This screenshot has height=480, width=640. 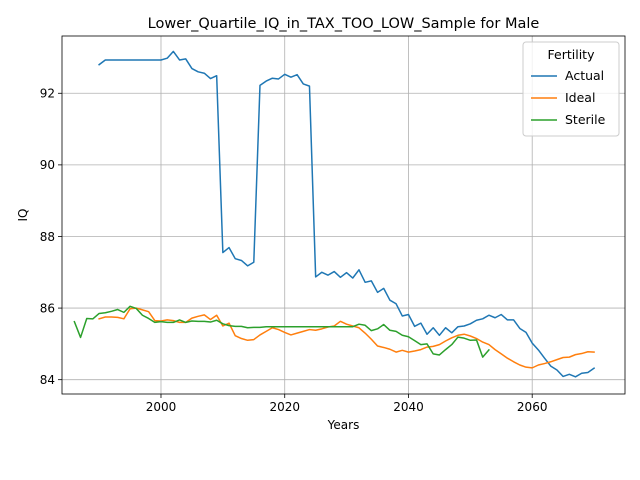 I want to click on legend-title: Fertility, so click(x=572, y=54).